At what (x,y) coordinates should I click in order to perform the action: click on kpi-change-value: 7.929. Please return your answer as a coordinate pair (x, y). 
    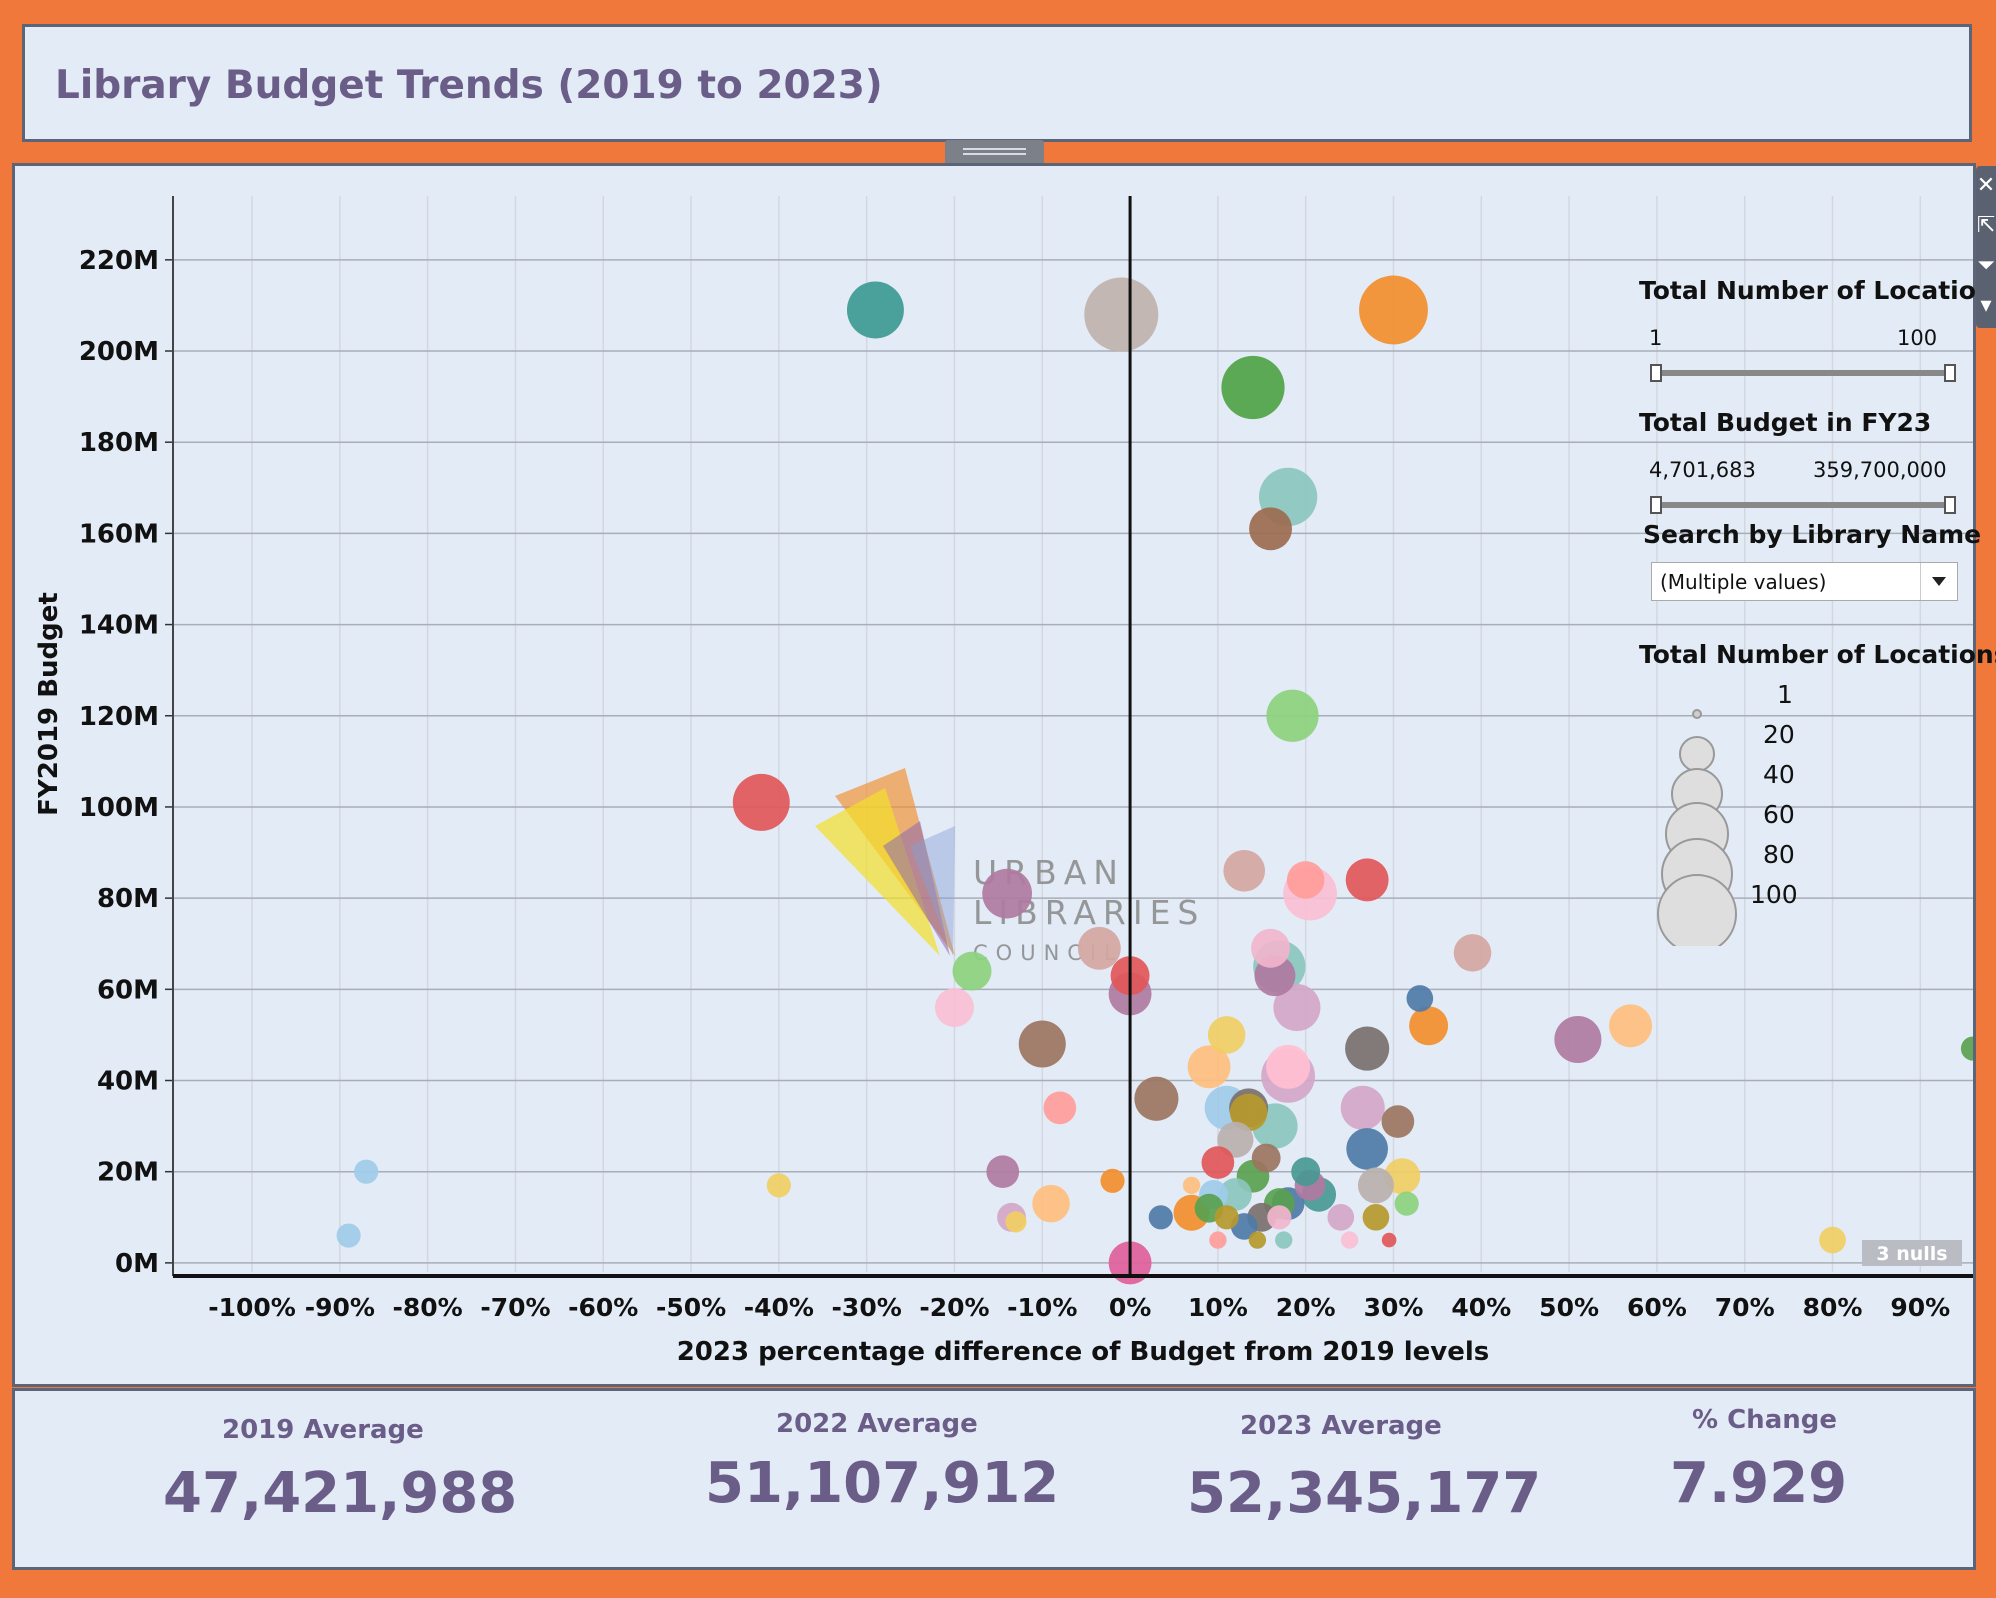
    Looking at the image, I should click on (1759, 1483).